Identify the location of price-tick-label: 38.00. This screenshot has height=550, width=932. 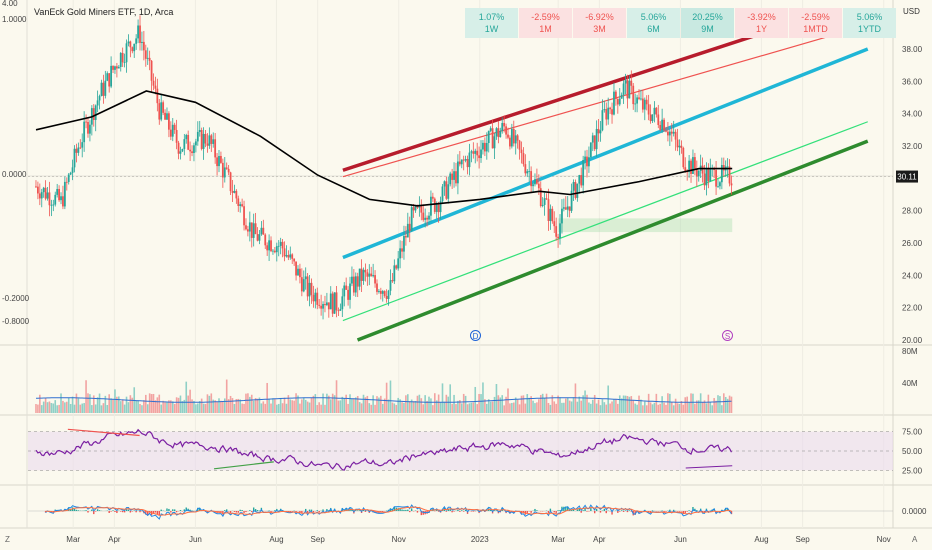
(912, 49).